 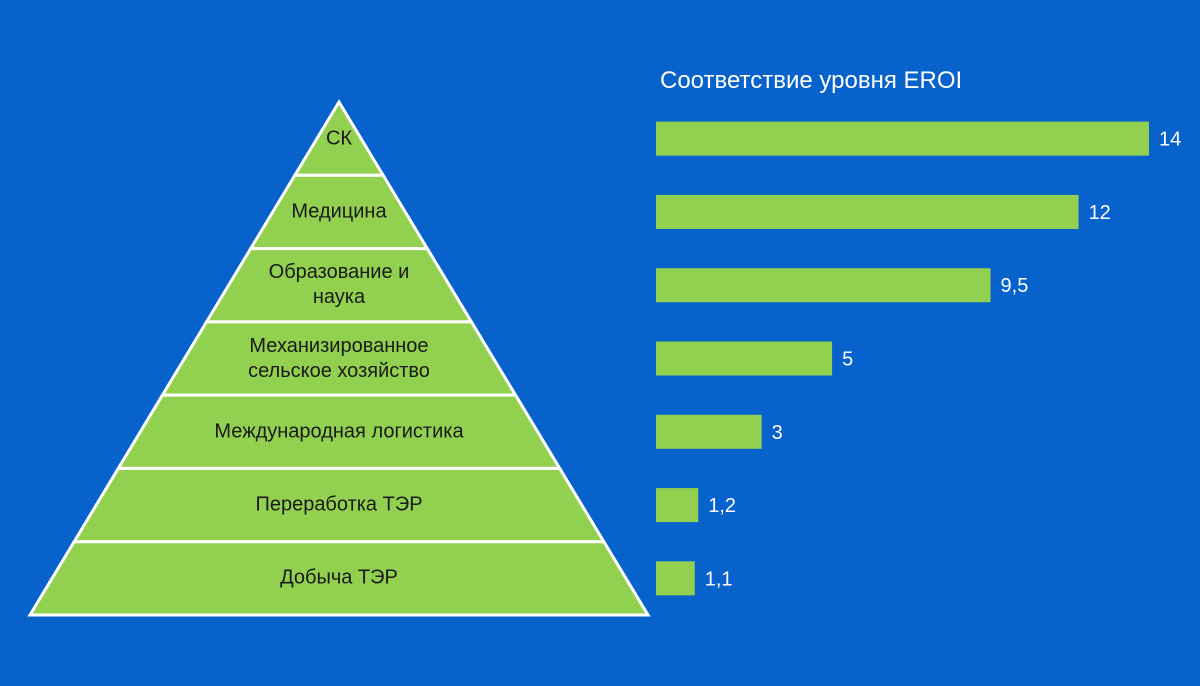 I want to click on tier-label: Международная логистика, so click(x=339, y=431).